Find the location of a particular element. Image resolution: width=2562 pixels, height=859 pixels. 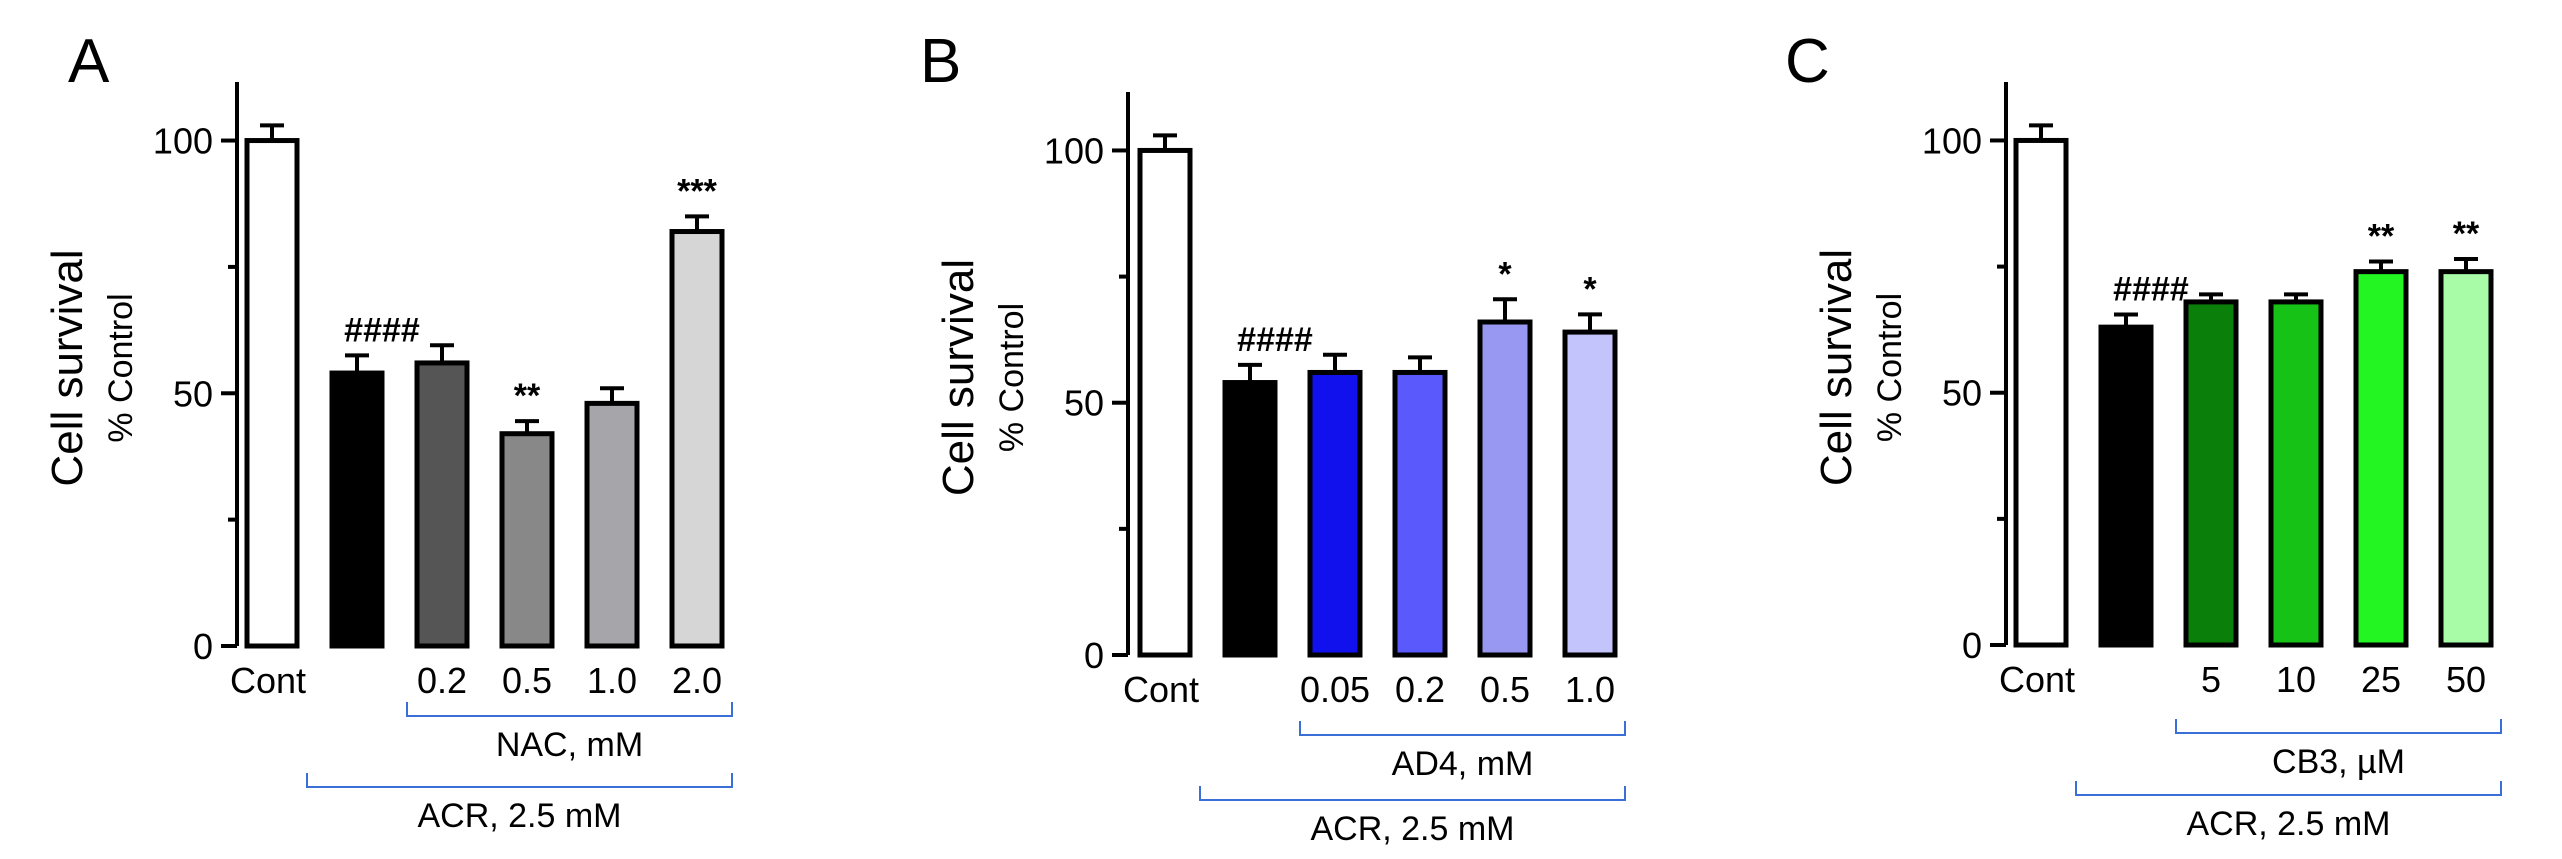

bracket-label: CB3, µM is located at coordinates (2338, 762).